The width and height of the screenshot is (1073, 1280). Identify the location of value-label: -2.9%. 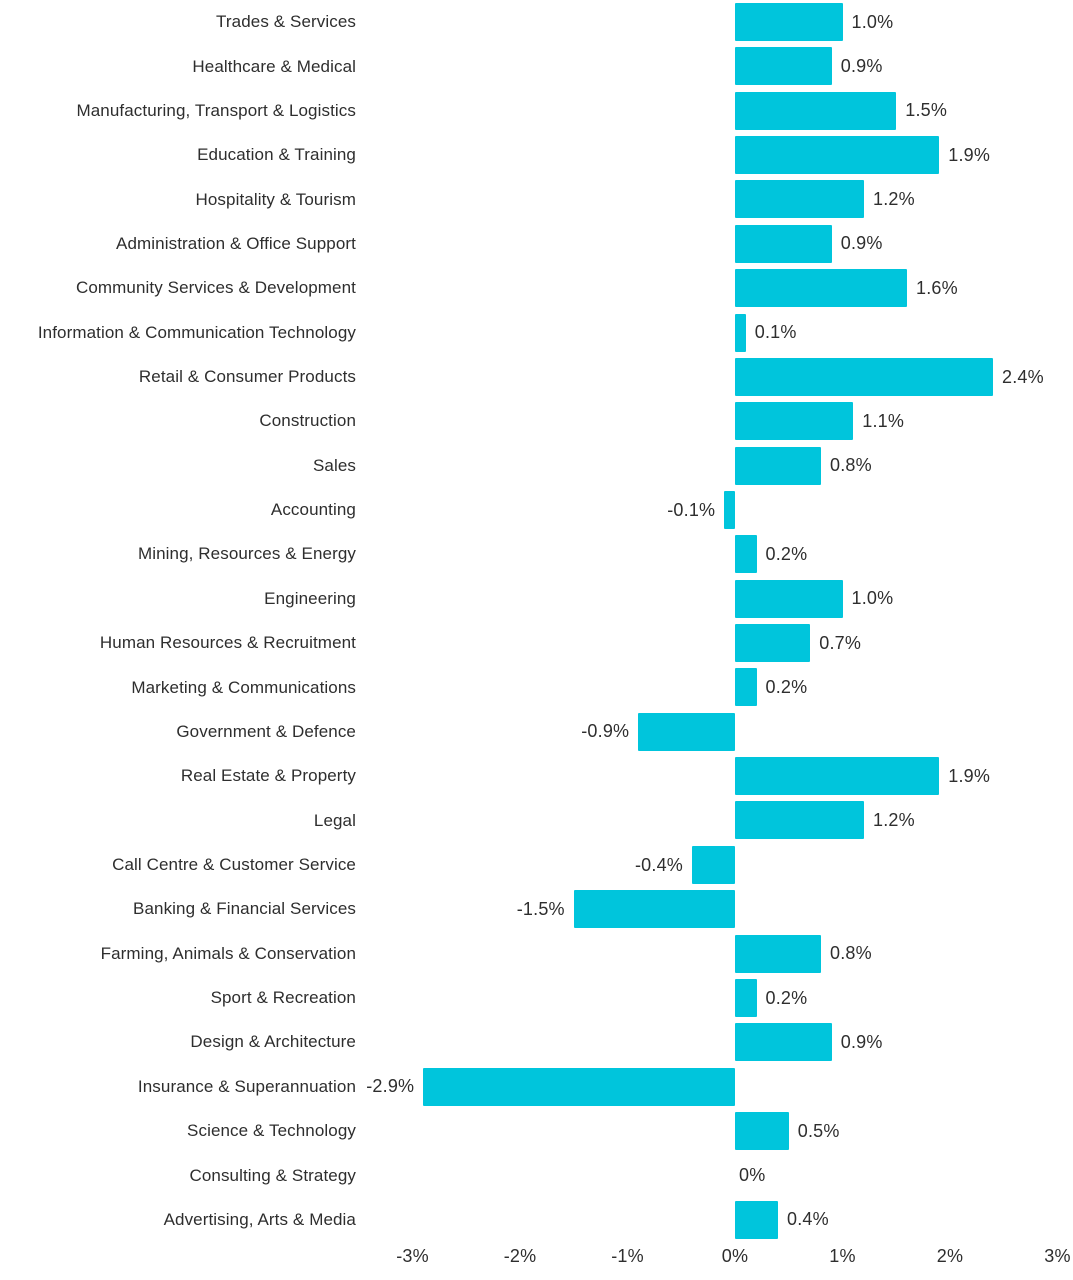
(390, 1086).